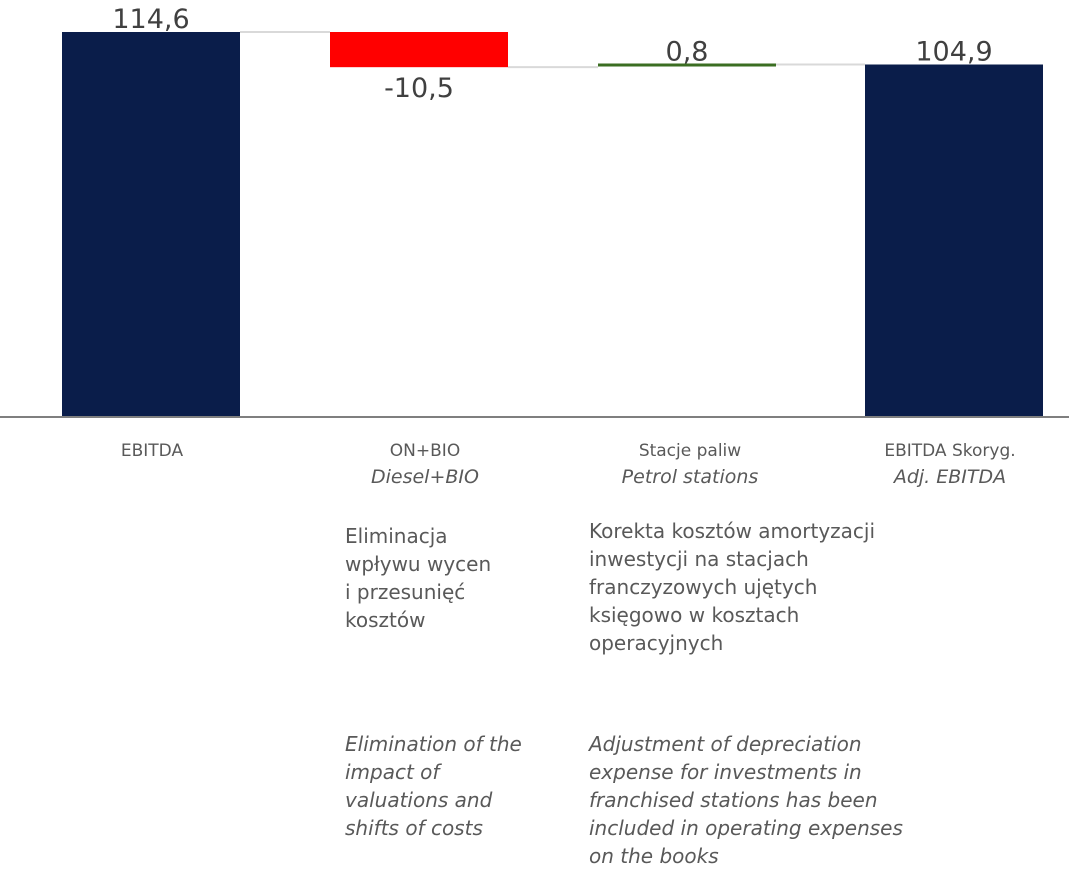 Image resolution: width=1069 pixels, height=879 pixels. Describe the element at coordinates (703, 587) in the screenshot. I see `note-line: franczyzowych ujętych` at that location.